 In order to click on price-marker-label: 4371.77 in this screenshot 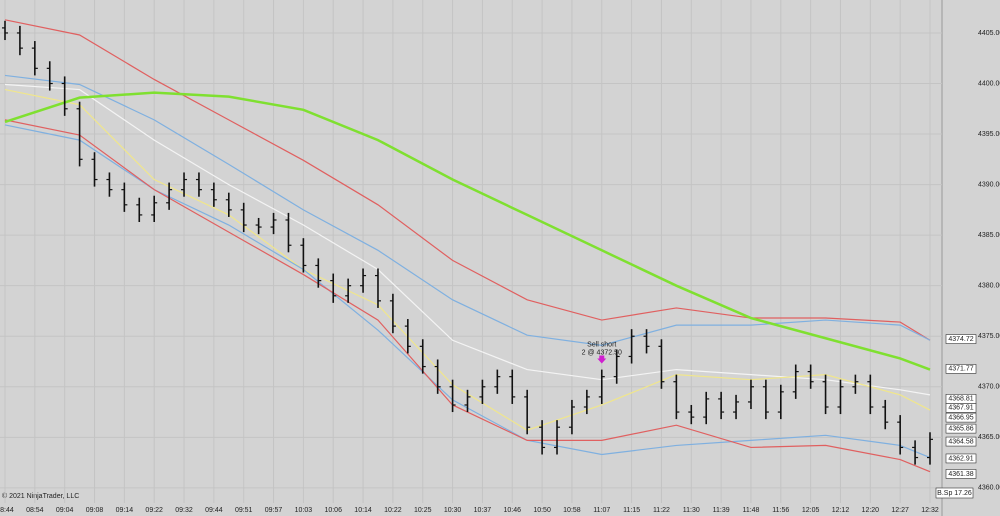, I will do `click(960, 369)`.